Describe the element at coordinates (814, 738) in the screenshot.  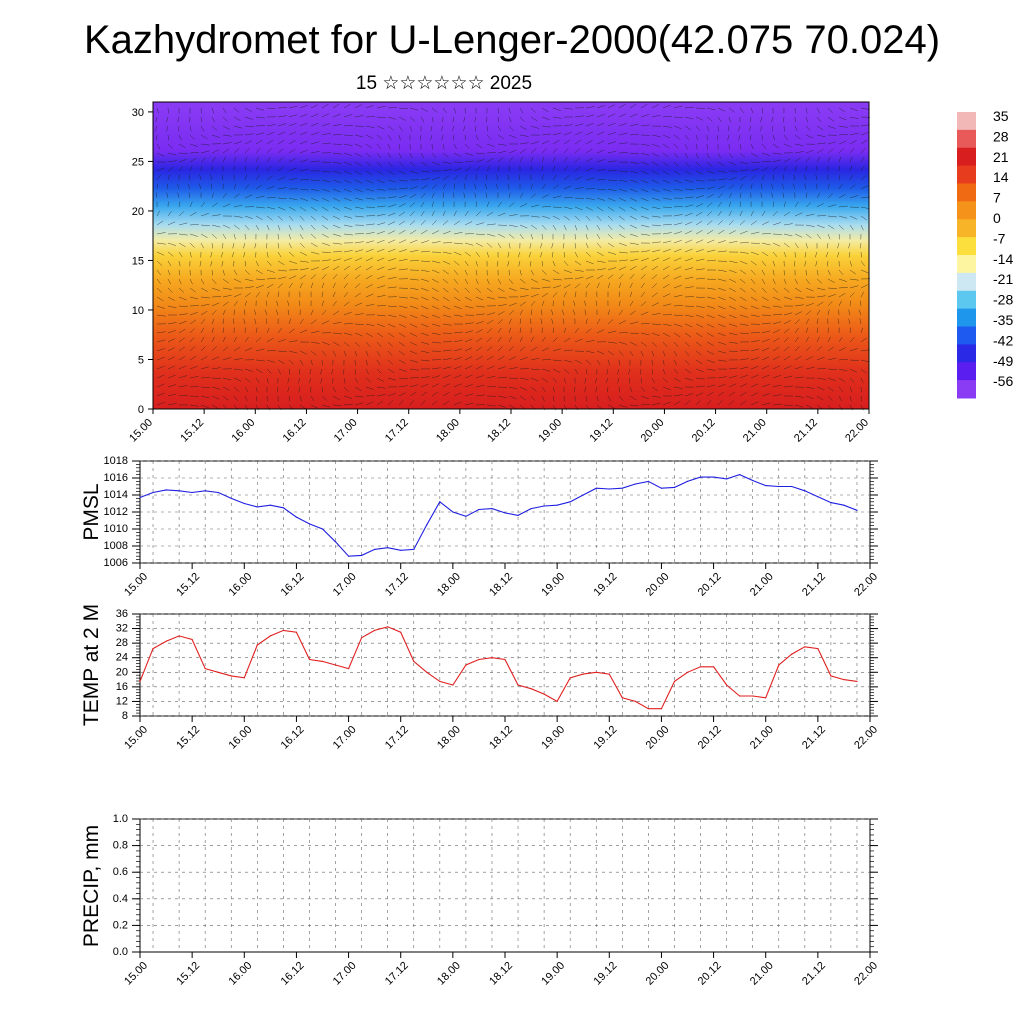
I see `temp-x-tick-label: 21.12` at that location.